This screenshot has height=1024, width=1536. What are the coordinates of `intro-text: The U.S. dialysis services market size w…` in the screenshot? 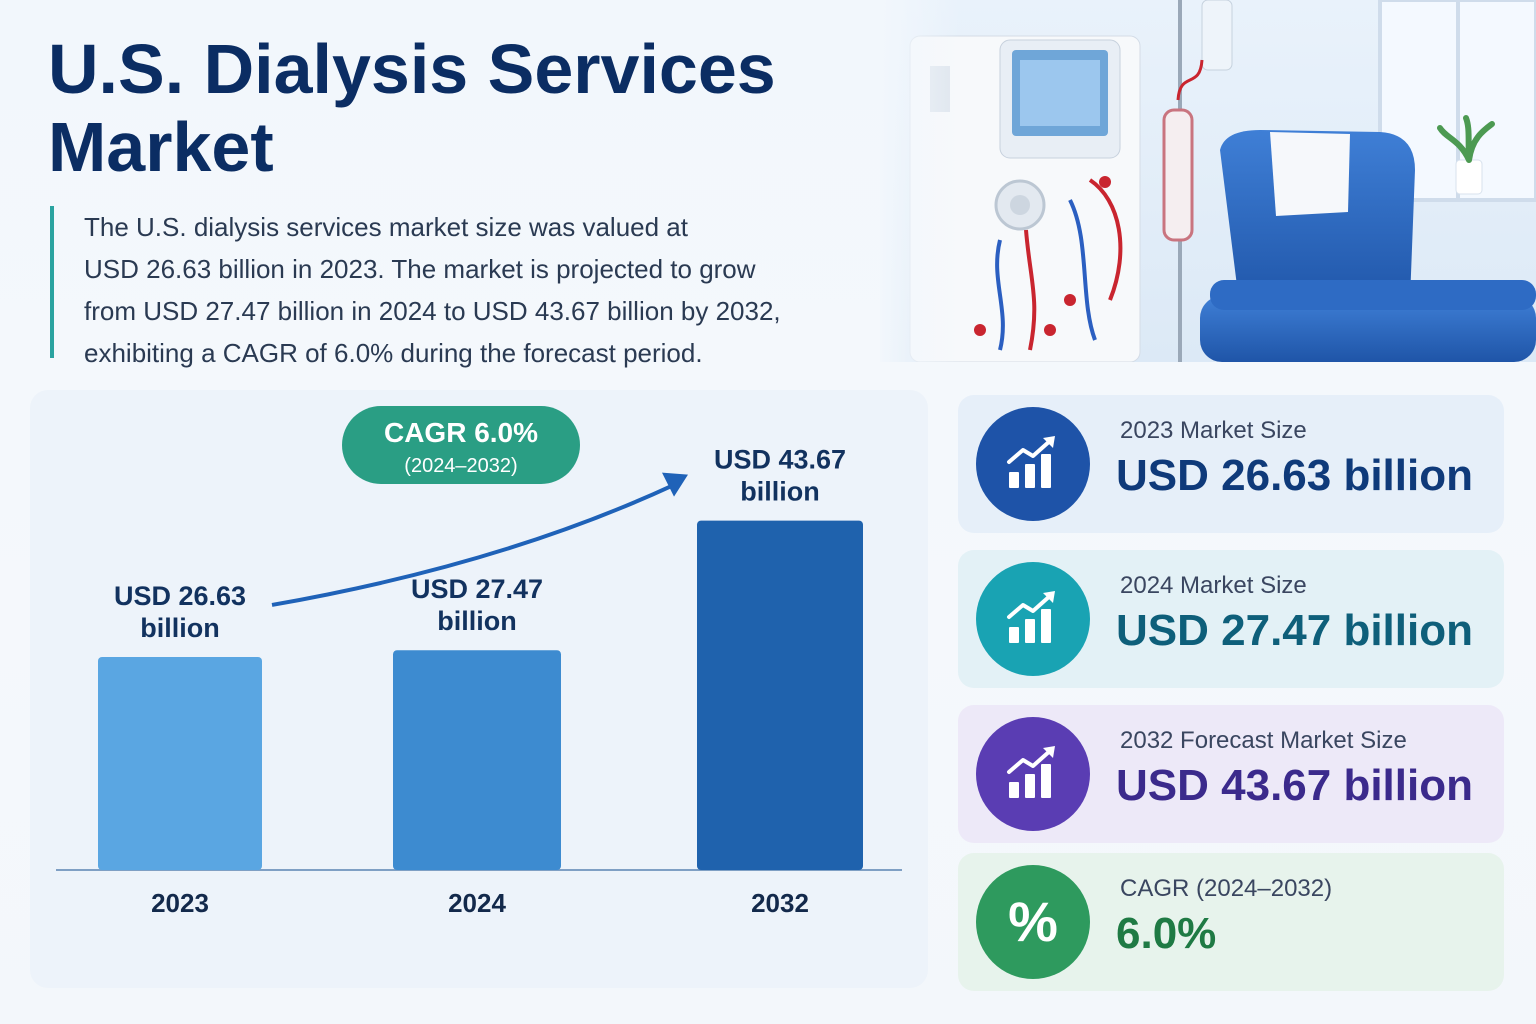 It's located at (450, 287).